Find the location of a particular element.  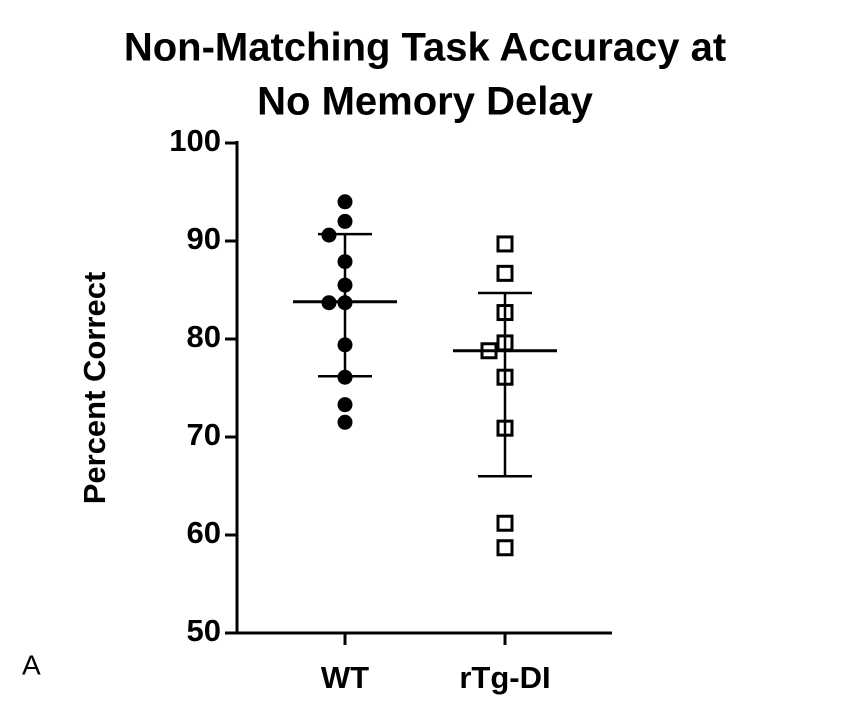

y-tick-label: 50 is located at coordinates (204, 630).